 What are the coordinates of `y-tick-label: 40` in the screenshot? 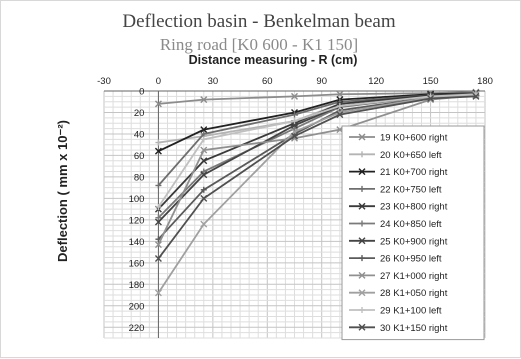 It's located at (139, 134).